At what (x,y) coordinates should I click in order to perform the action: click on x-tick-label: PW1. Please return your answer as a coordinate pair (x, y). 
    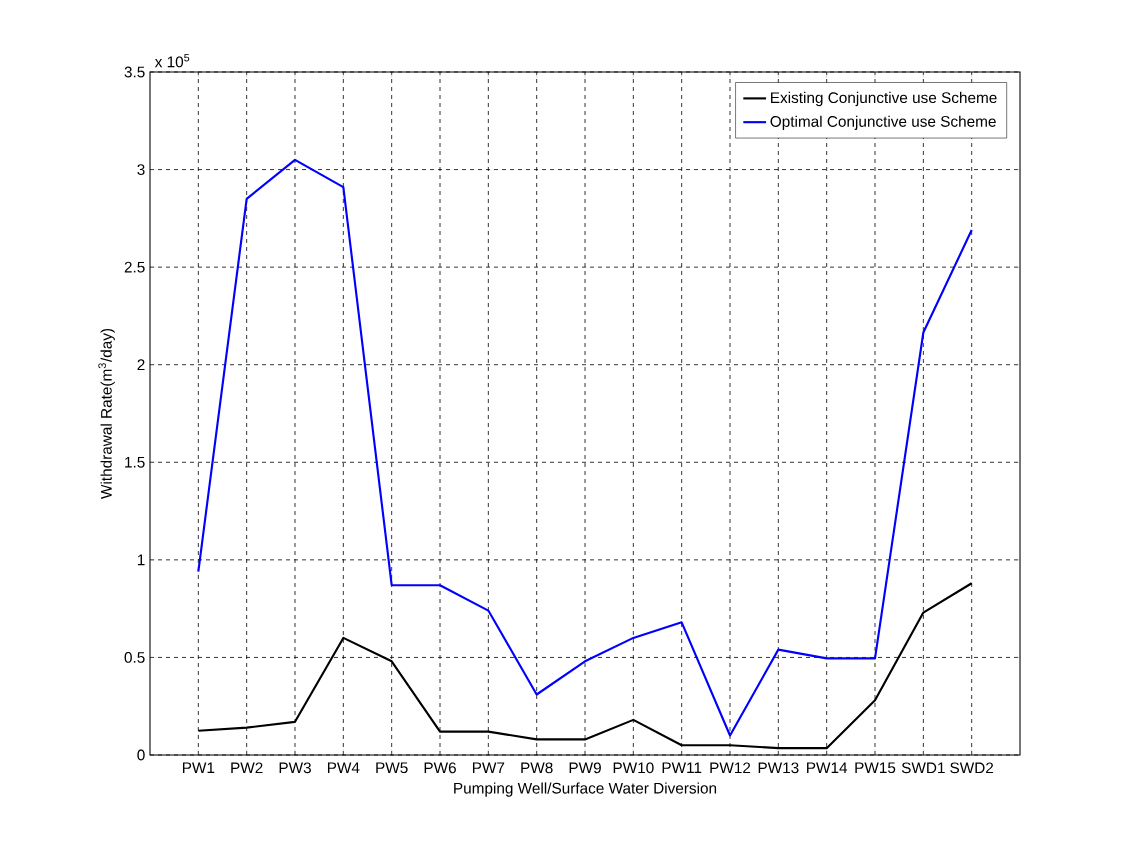
    Looking at the image, I should click on (198, 767).